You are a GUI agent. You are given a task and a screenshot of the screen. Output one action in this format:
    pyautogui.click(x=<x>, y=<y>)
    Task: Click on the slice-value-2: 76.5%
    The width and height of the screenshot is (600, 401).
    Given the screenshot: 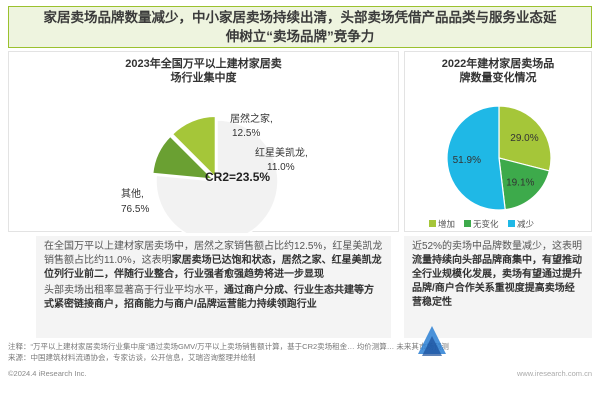 What is the action you would take?
    pyautogui.click(x=135, y=209)
    